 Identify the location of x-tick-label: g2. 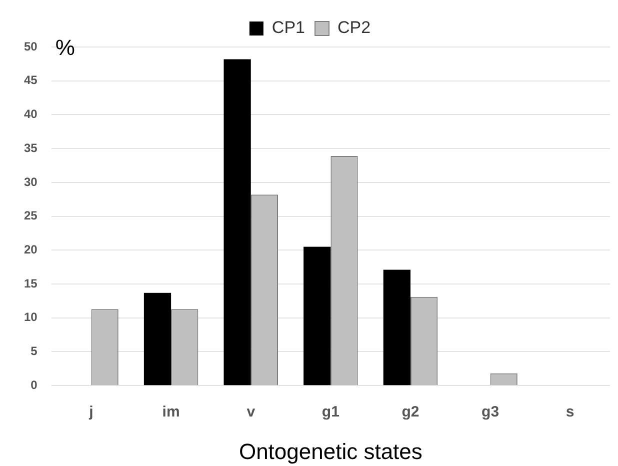
(411, 412).